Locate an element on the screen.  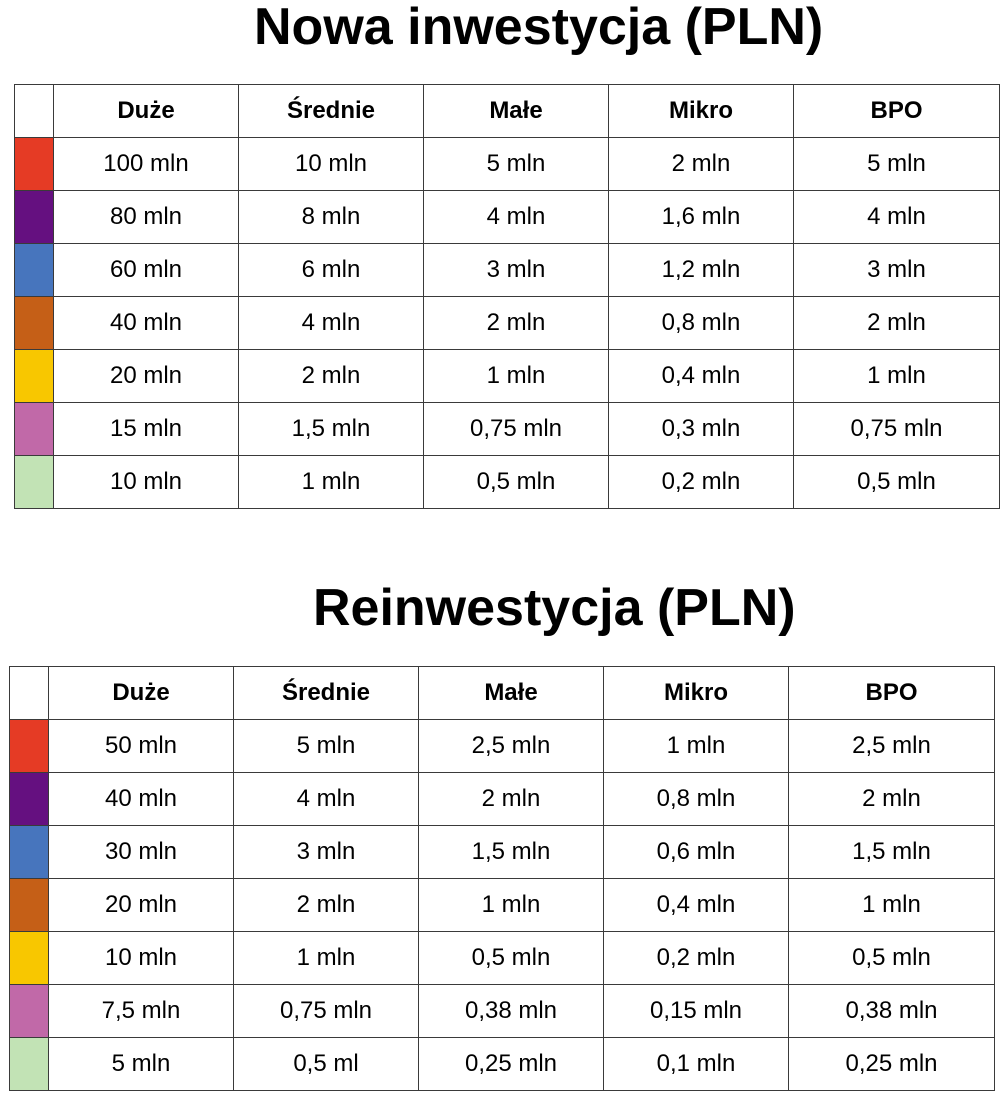
column-header: Mikro is located at coordinates (701, 111).